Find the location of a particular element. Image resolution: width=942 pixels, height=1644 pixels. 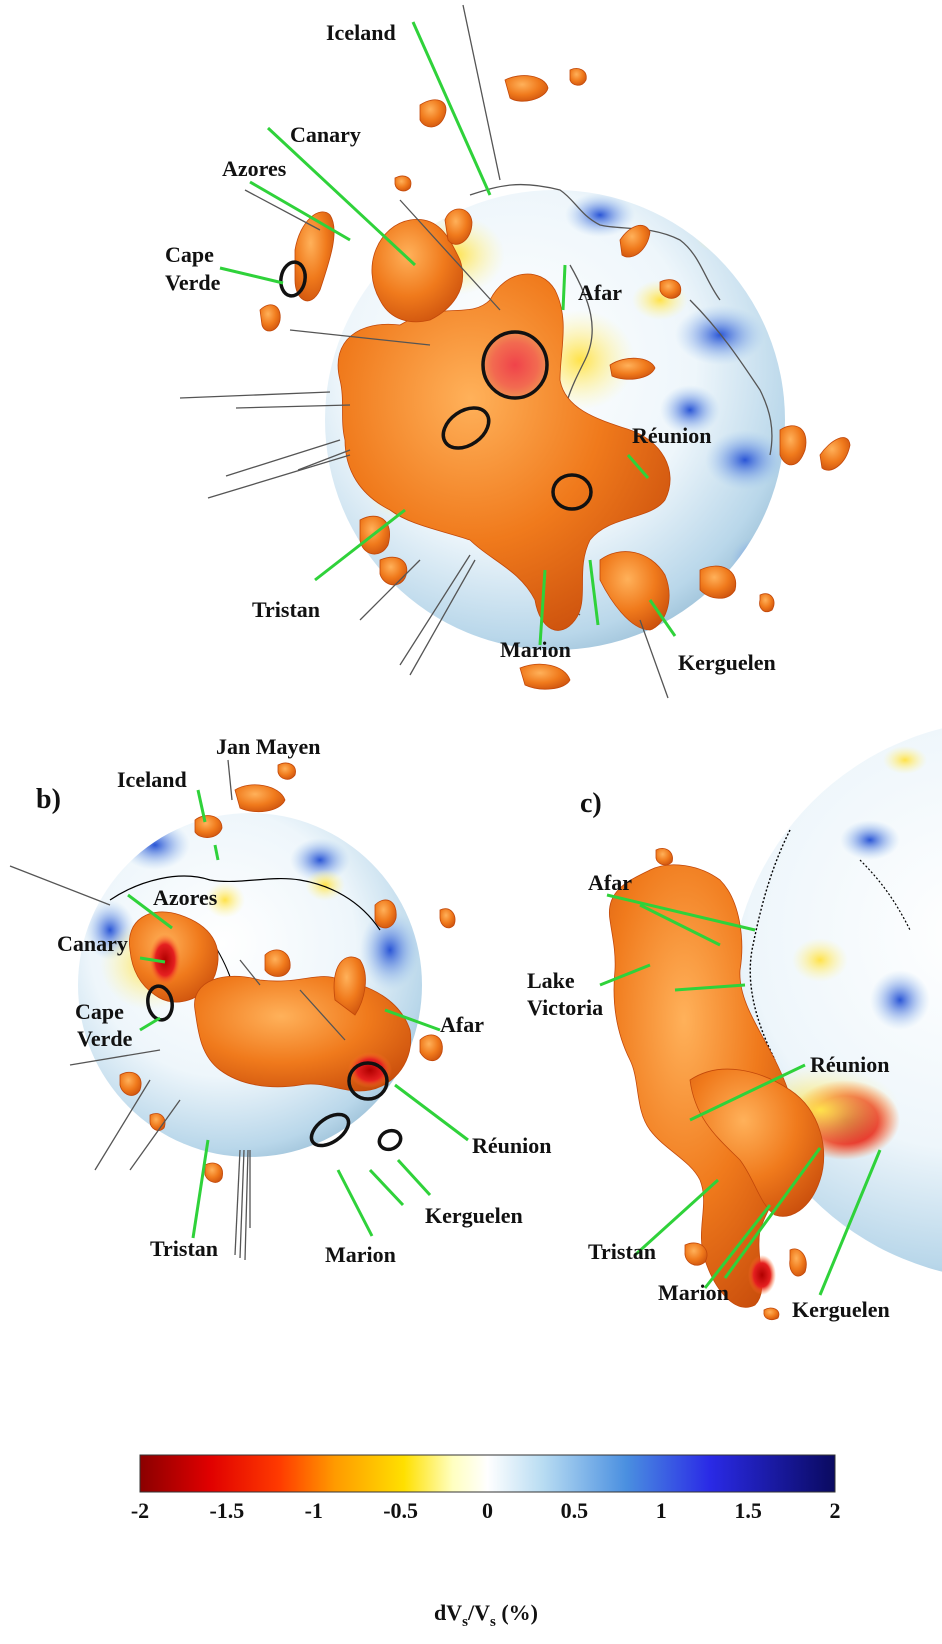

colorbar-bar is located at coordinates (487, 1473).